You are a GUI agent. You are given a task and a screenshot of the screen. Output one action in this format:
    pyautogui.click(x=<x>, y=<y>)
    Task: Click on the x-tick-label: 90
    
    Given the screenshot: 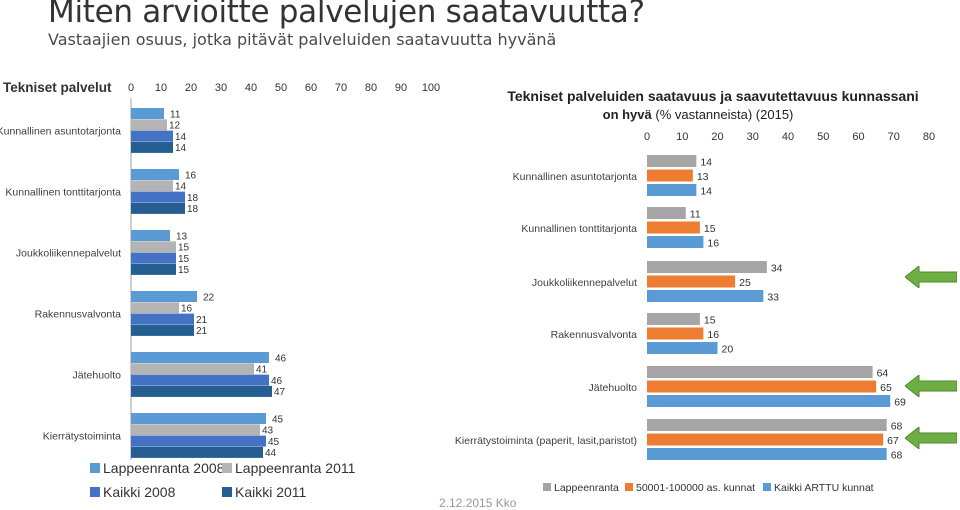 What is the action you would take?
    pyautogui.click(x=401, y=88)
    